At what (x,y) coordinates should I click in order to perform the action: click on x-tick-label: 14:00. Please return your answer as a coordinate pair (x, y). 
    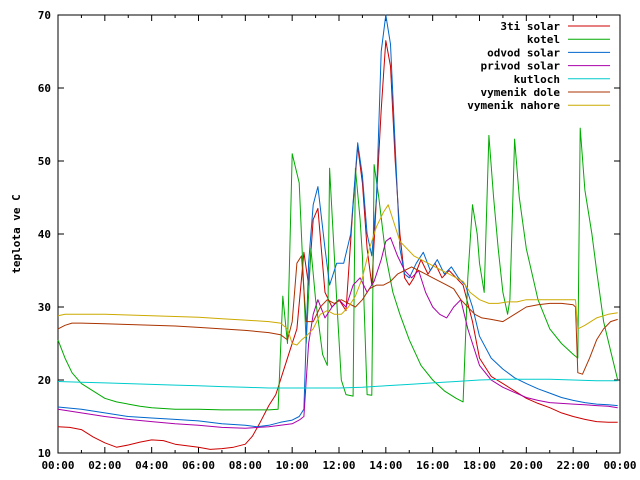
    Looking at the image, I should click on (385, 465).